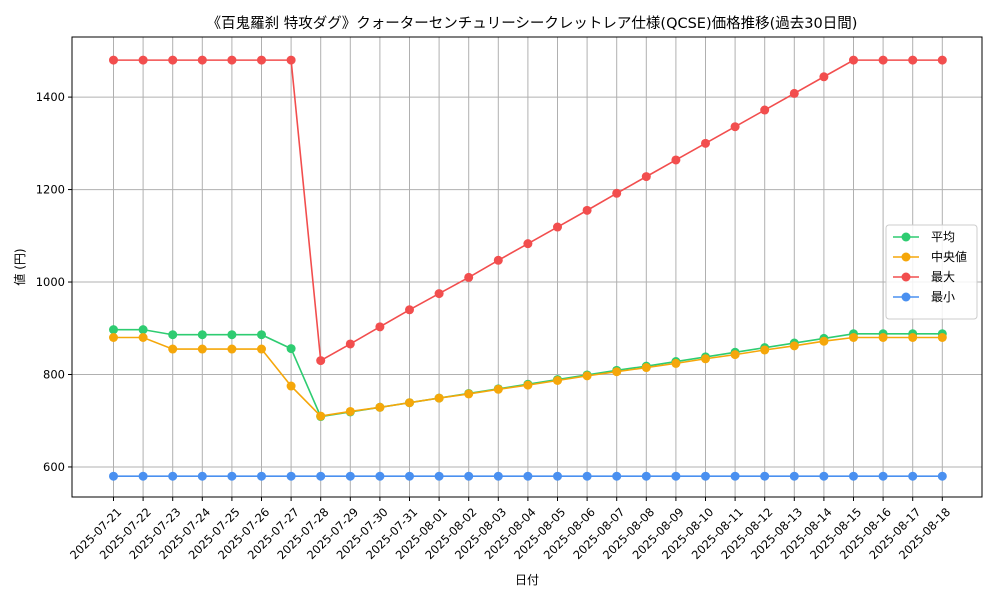  I want to click on legend-item: 平均, so click(924, 237).